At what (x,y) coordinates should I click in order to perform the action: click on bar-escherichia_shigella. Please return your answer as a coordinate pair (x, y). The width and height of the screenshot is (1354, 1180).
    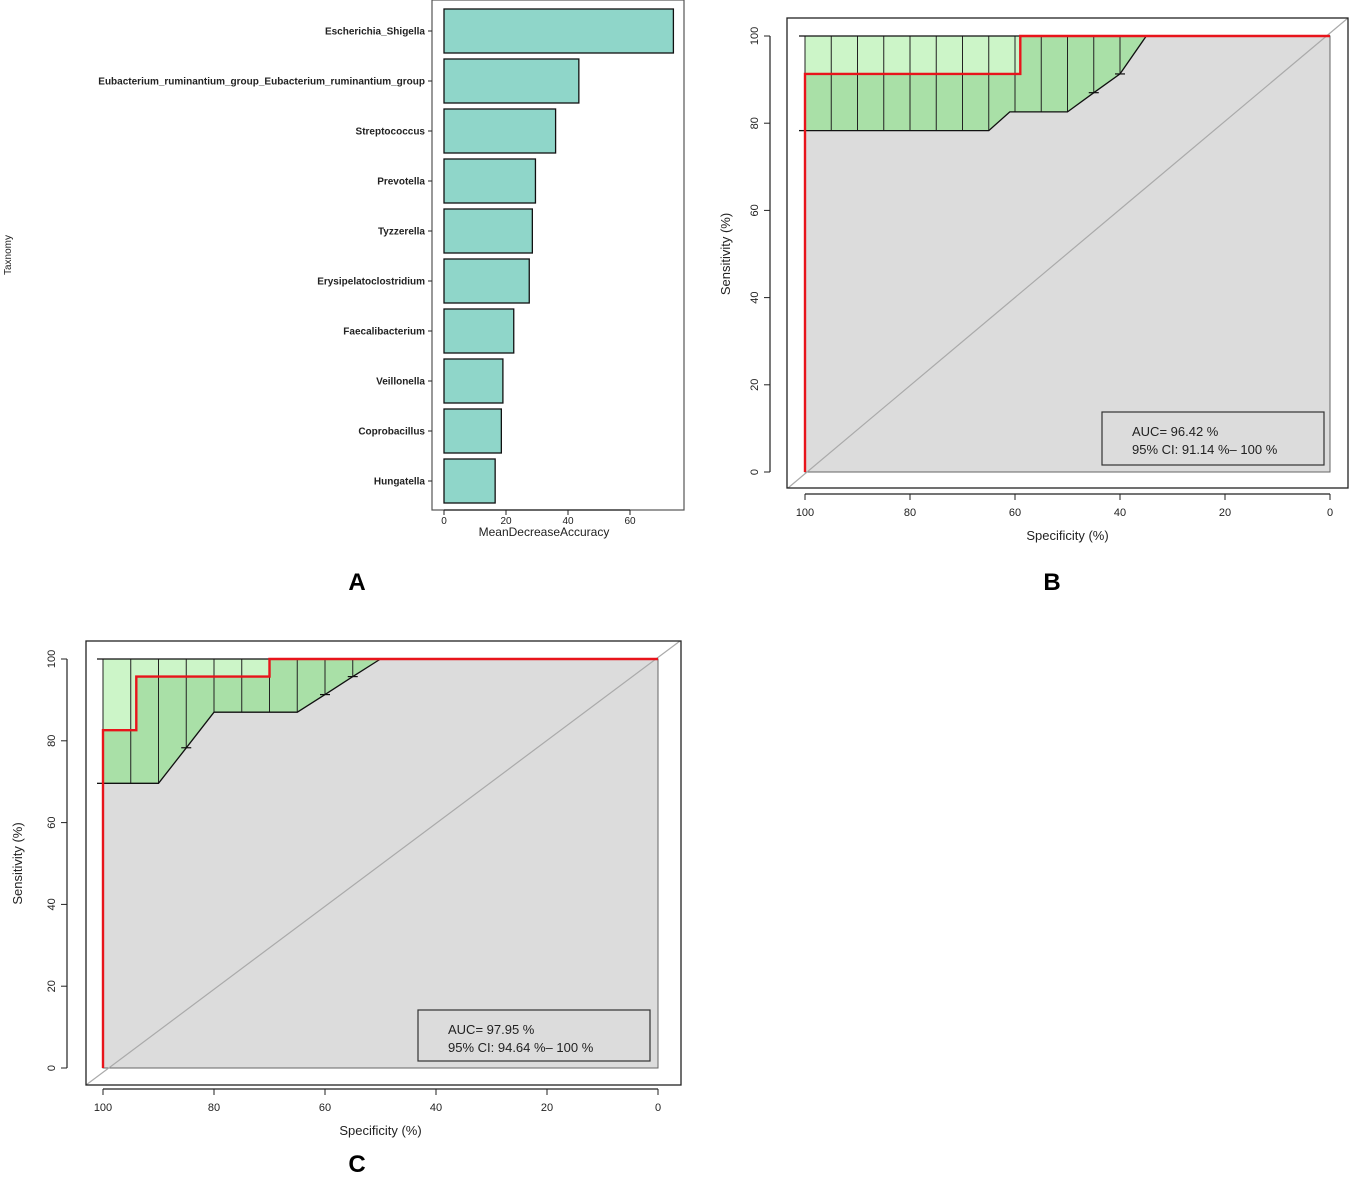
    Looking at the image, I should click on (559, 31).